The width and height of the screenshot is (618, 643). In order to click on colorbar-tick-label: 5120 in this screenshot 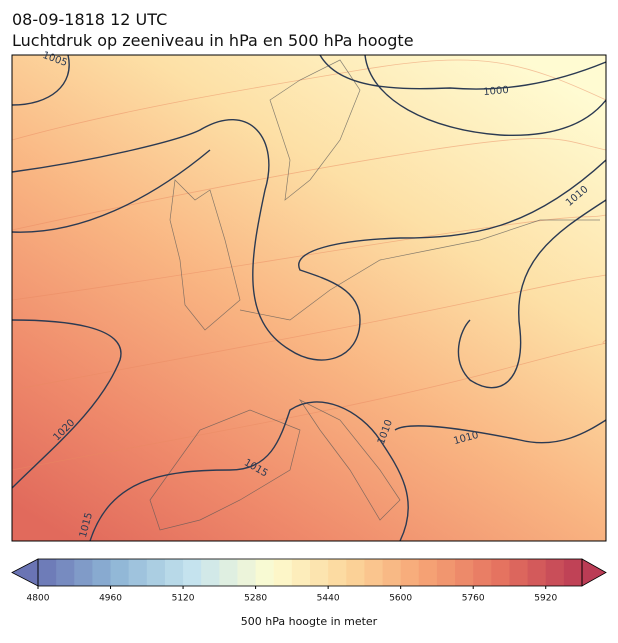, I will do `click(183, 599)`.